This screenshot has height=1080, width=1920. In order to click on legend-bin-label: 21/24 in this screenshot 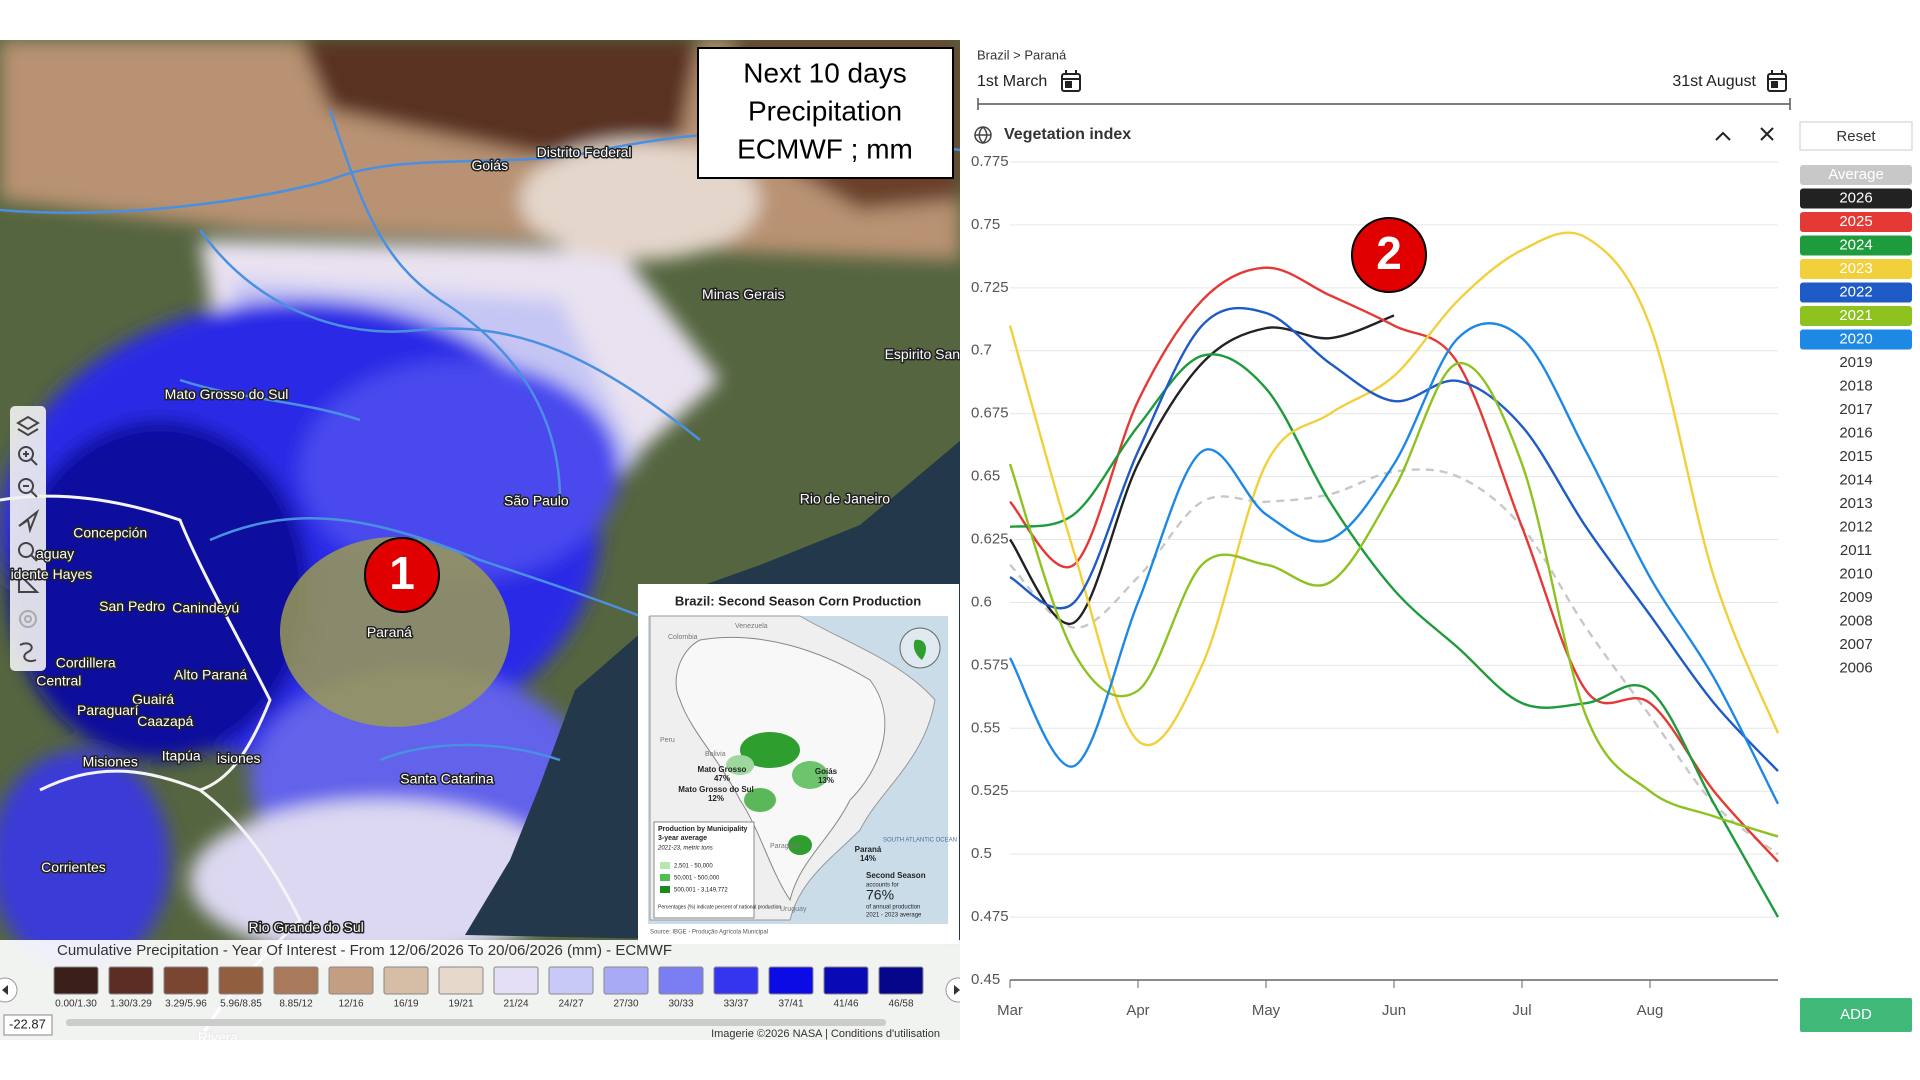, I will do `click(515, 1004)`.